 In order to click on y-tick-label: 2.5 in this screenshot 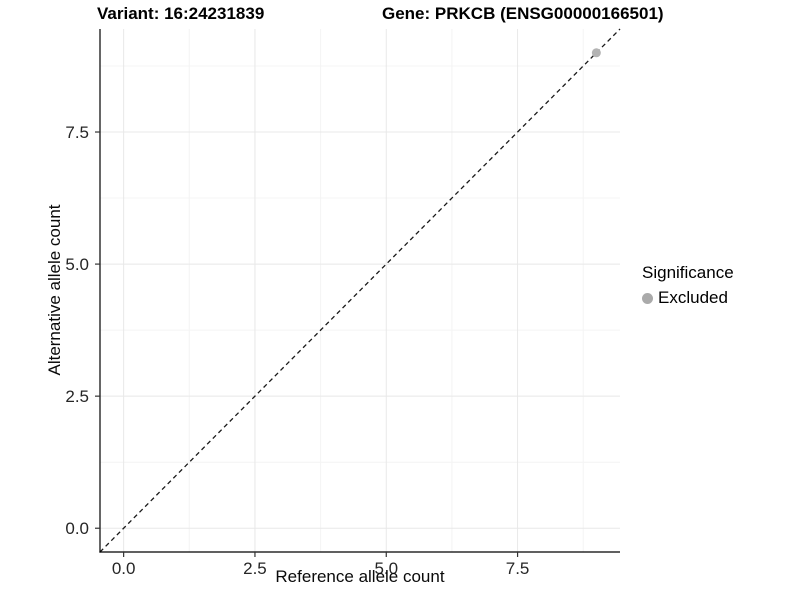, I will do `click(77, 396)`.